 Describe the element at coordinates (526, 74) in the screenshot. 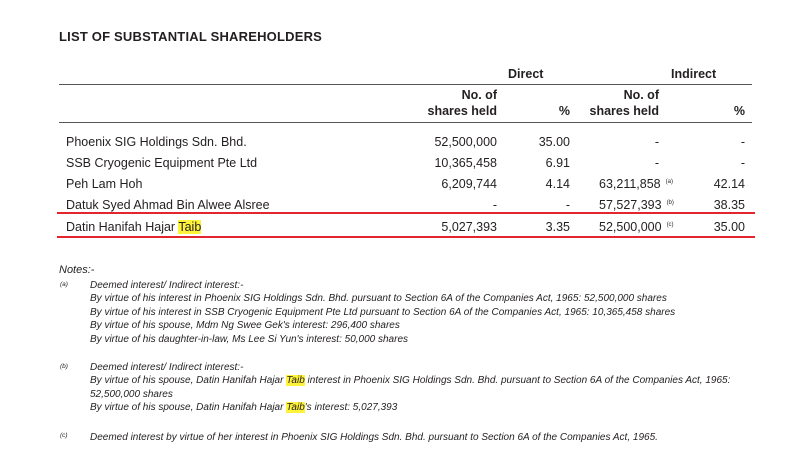

I see `group-header-direct: Direct` at that location.